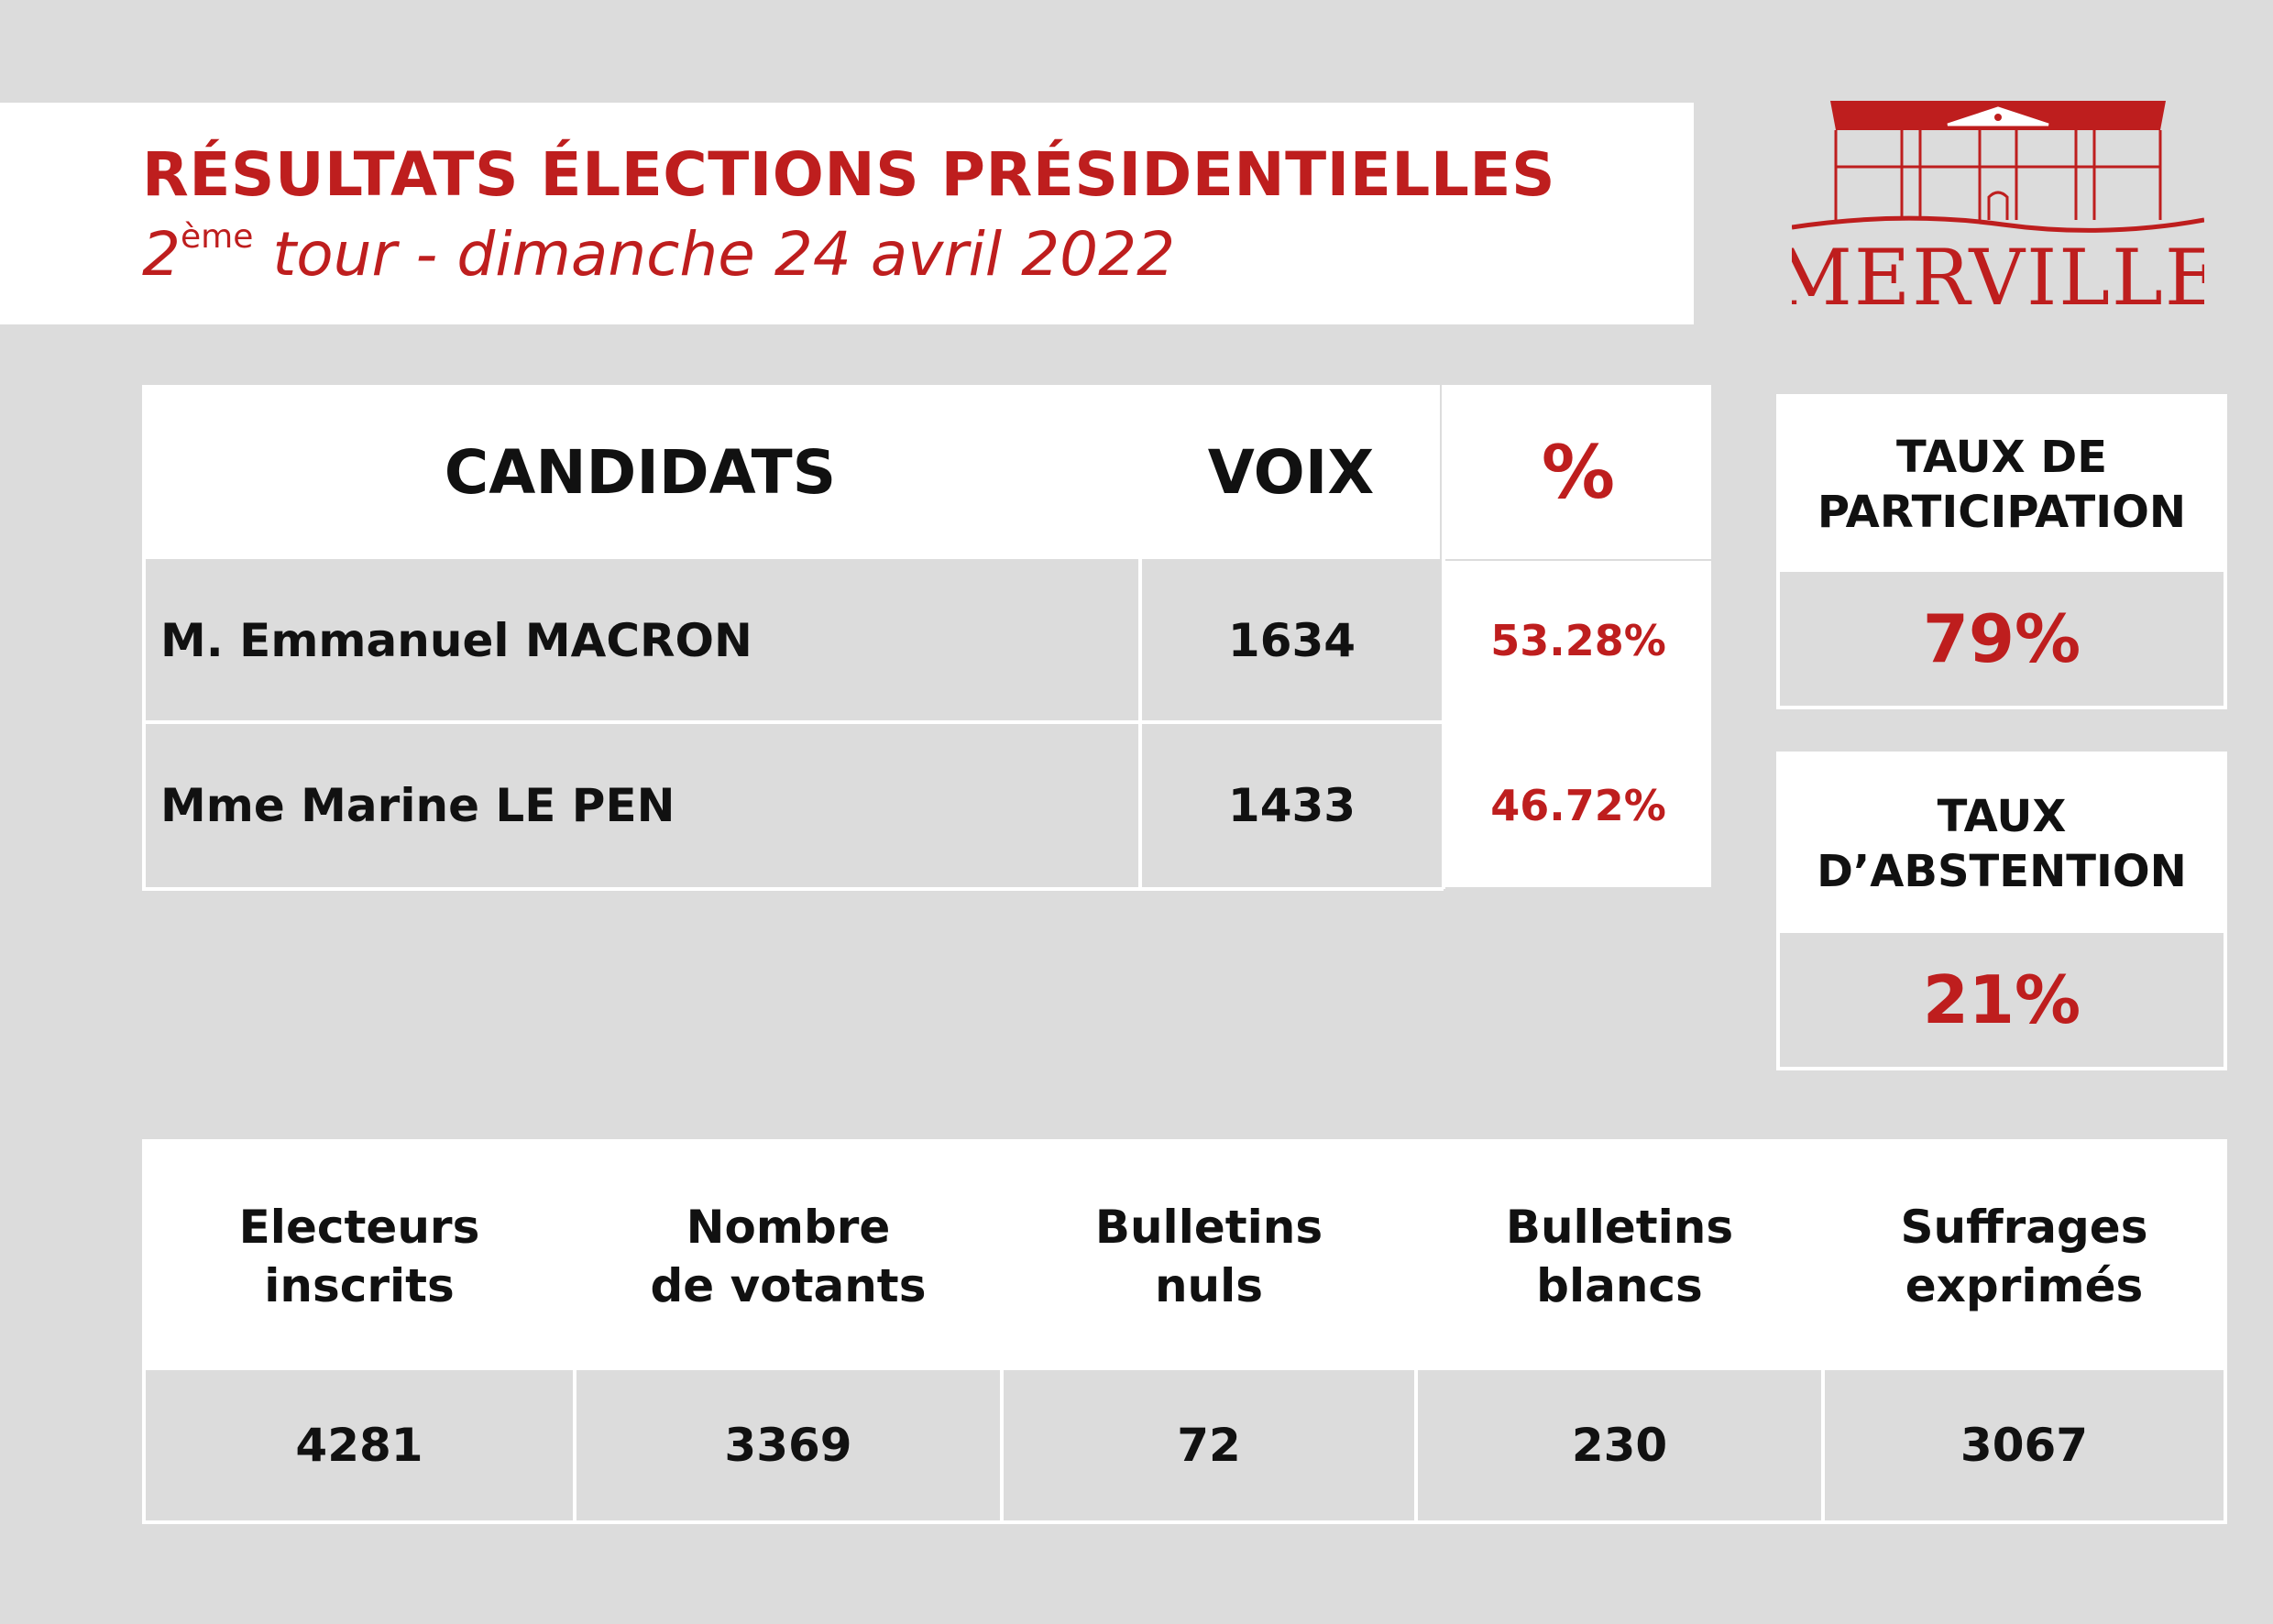  Describe the element at coordinates (1578, 805) in the screenshot. I see `candidate-percent: 46.72%` at that location.